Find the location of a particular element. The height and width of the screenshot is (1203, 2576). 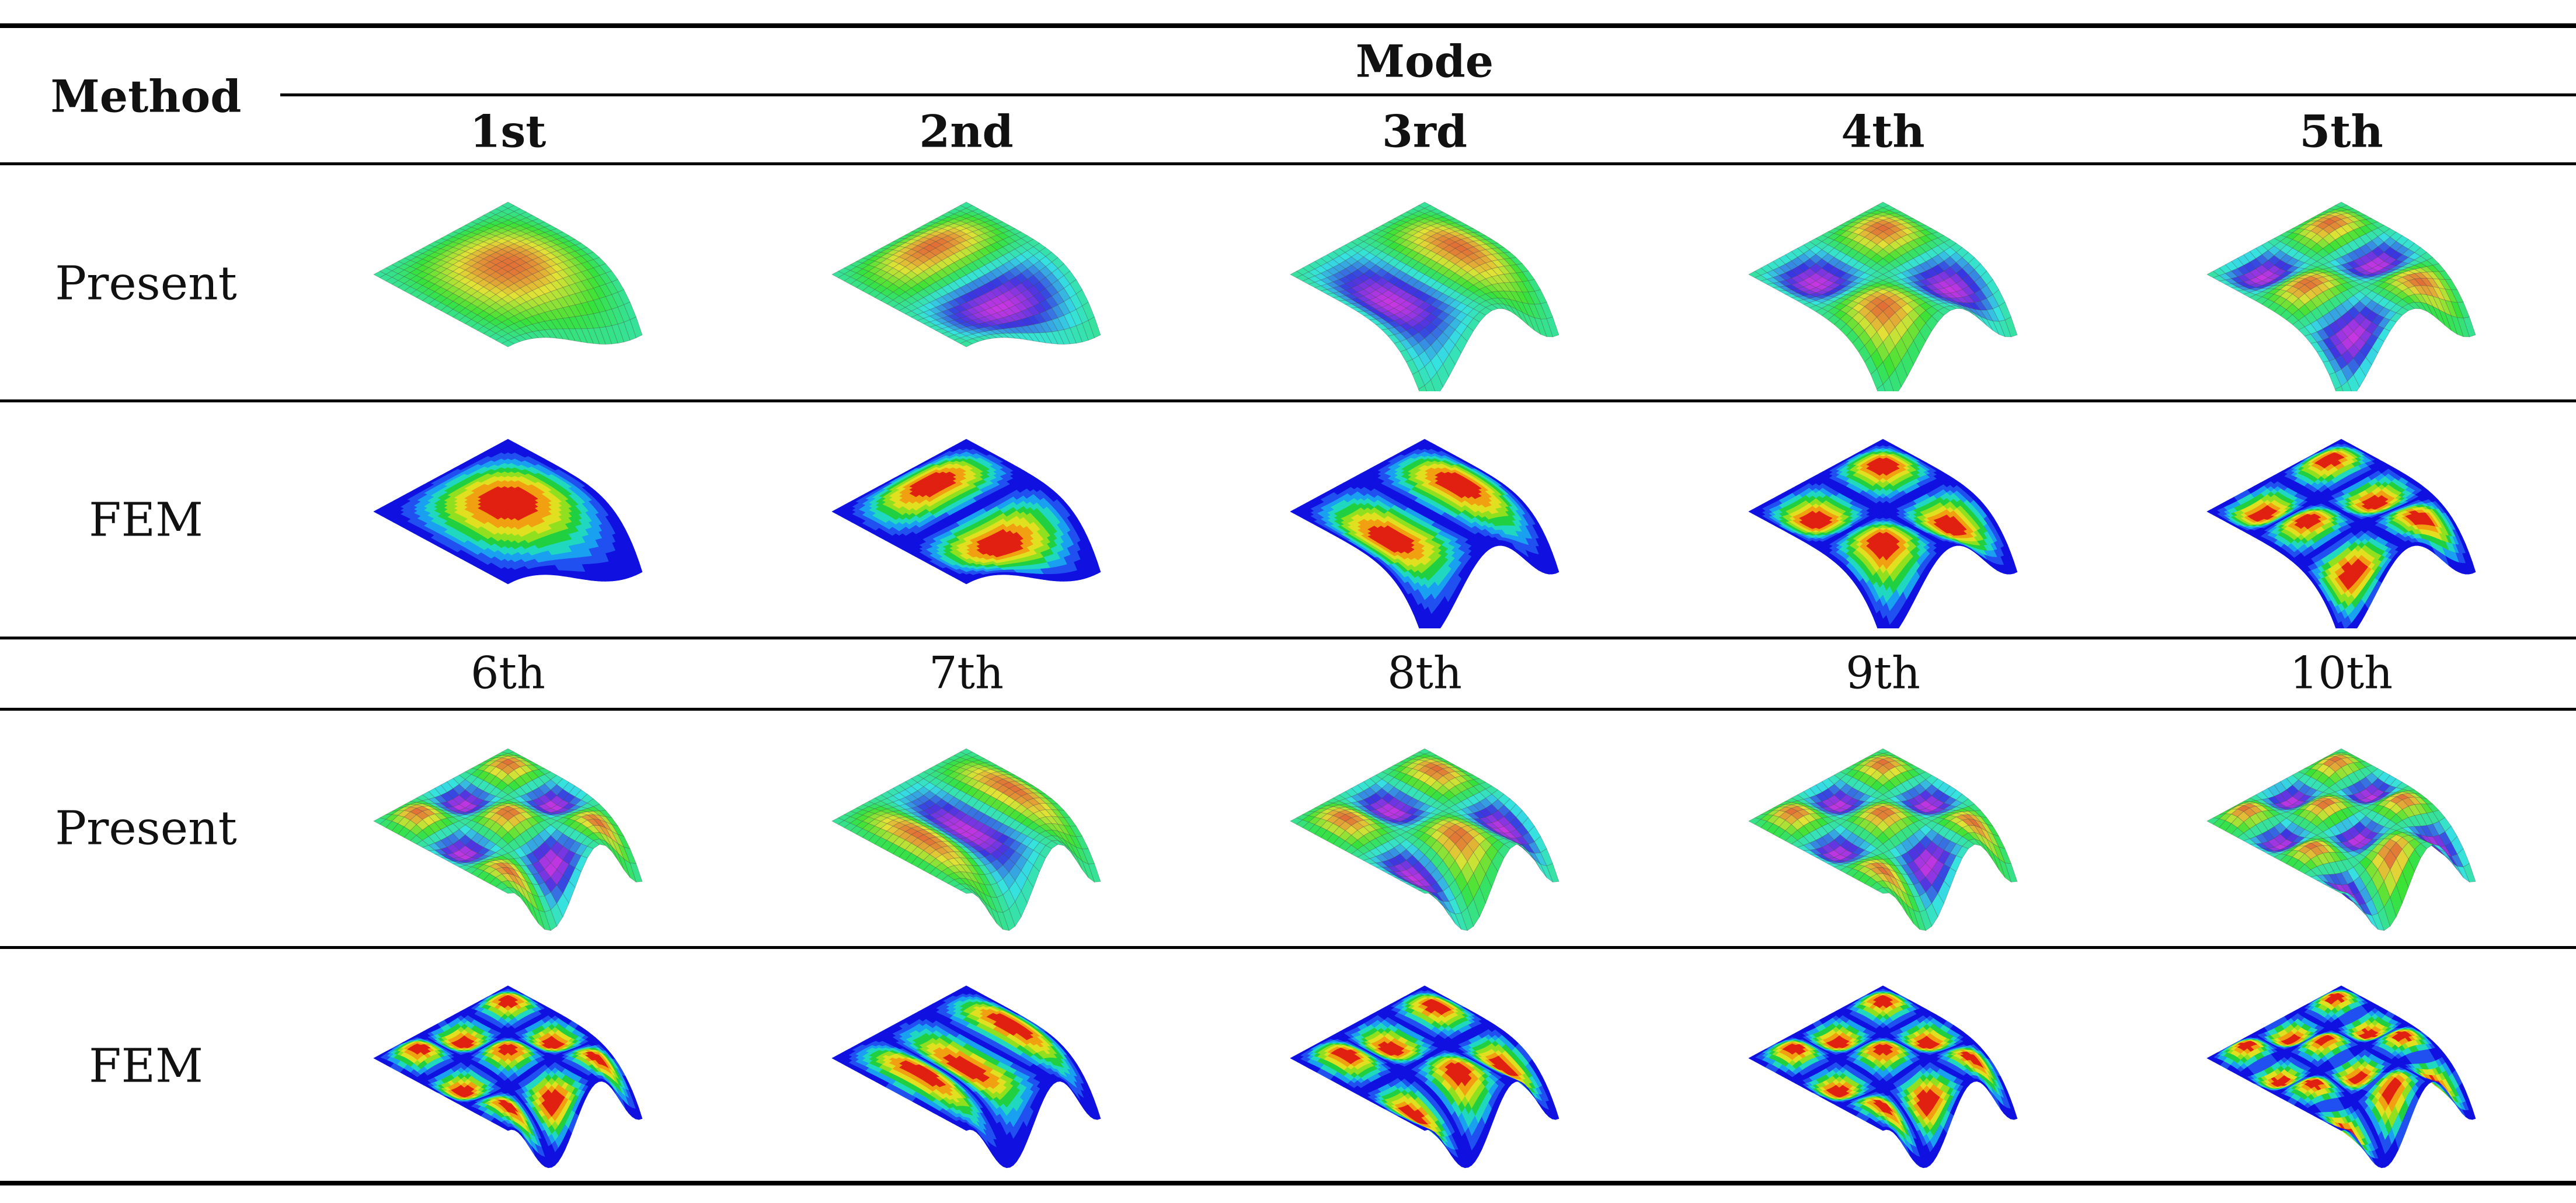

mode-plot-present-r1-c2 is located at coordinates (966, 283).